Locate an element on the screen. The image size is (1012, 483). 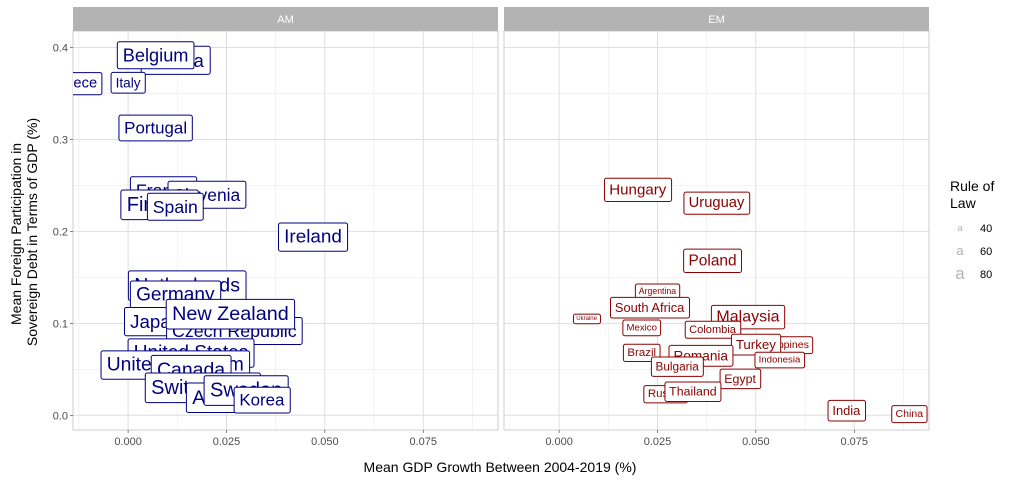
point-label: Italy is located at coordinates (128, 82).